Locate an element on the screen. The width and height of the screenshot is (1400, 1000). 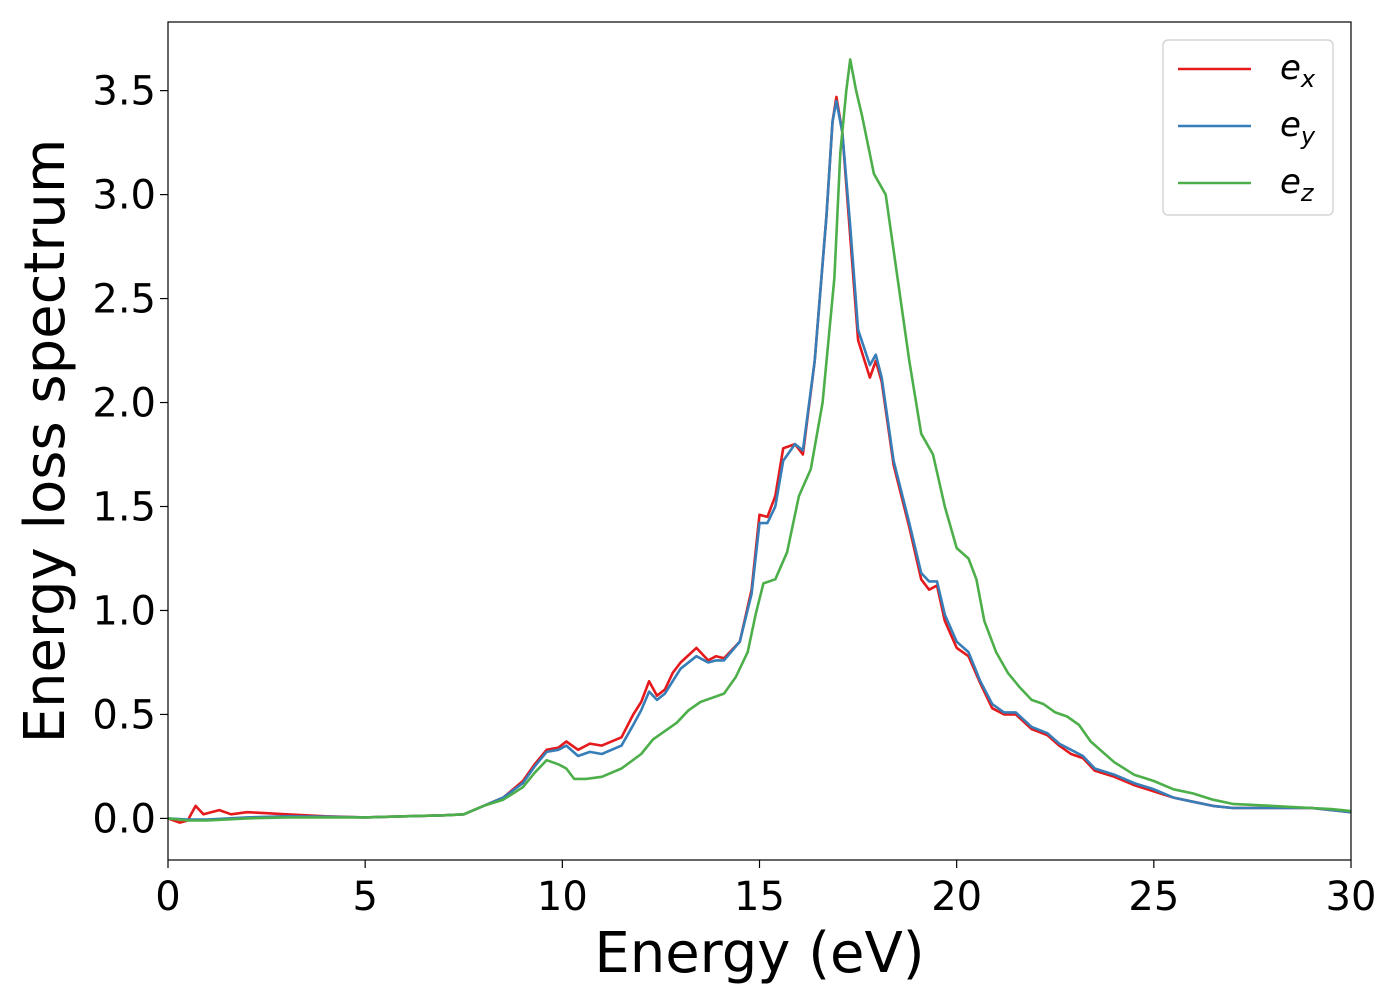
y-tick-label: 1.0 is located at coordinates (124, 611).